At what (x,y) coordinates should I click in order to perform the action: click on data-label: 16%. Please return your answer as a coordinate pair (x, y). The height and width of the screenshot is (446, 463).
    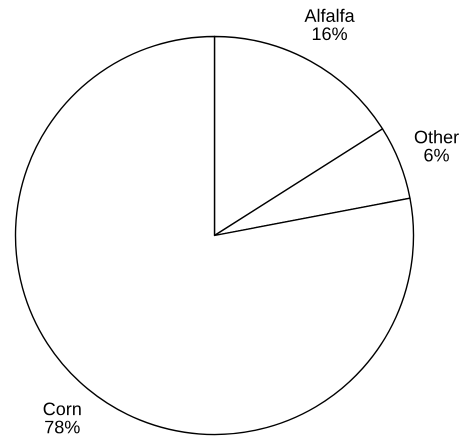
    Looking at the image, I should click on (329, 33).